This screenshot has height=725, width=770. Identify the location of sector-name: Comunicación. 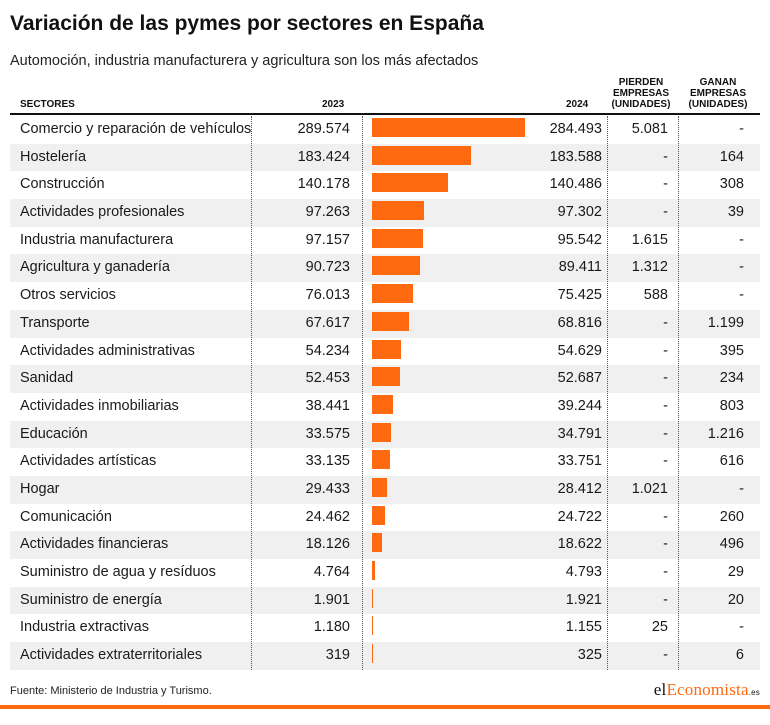
(66, 516).